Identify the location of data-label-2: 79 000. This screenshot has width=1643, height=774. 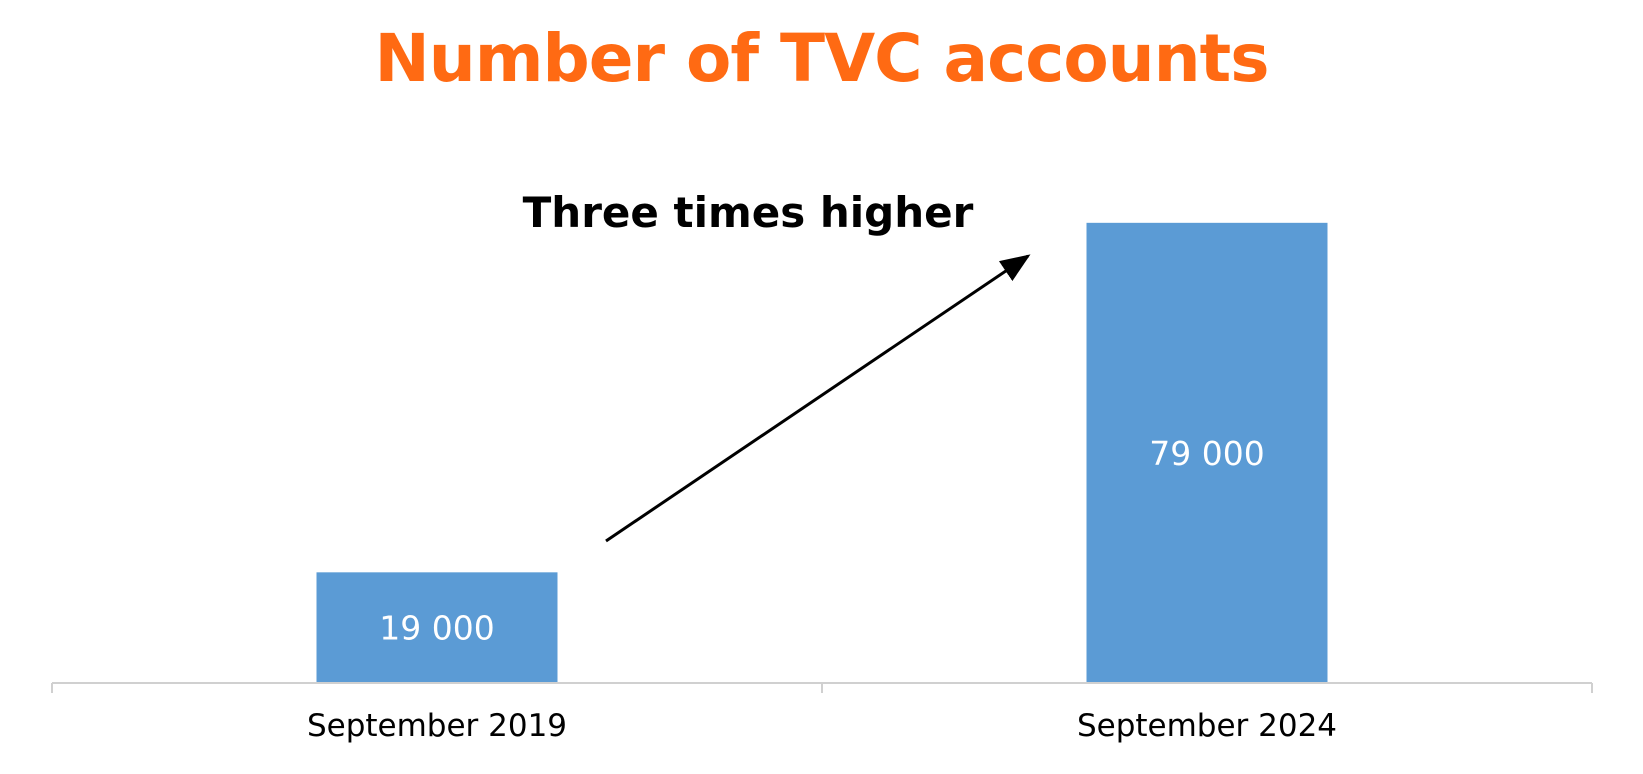
(1206, 453).